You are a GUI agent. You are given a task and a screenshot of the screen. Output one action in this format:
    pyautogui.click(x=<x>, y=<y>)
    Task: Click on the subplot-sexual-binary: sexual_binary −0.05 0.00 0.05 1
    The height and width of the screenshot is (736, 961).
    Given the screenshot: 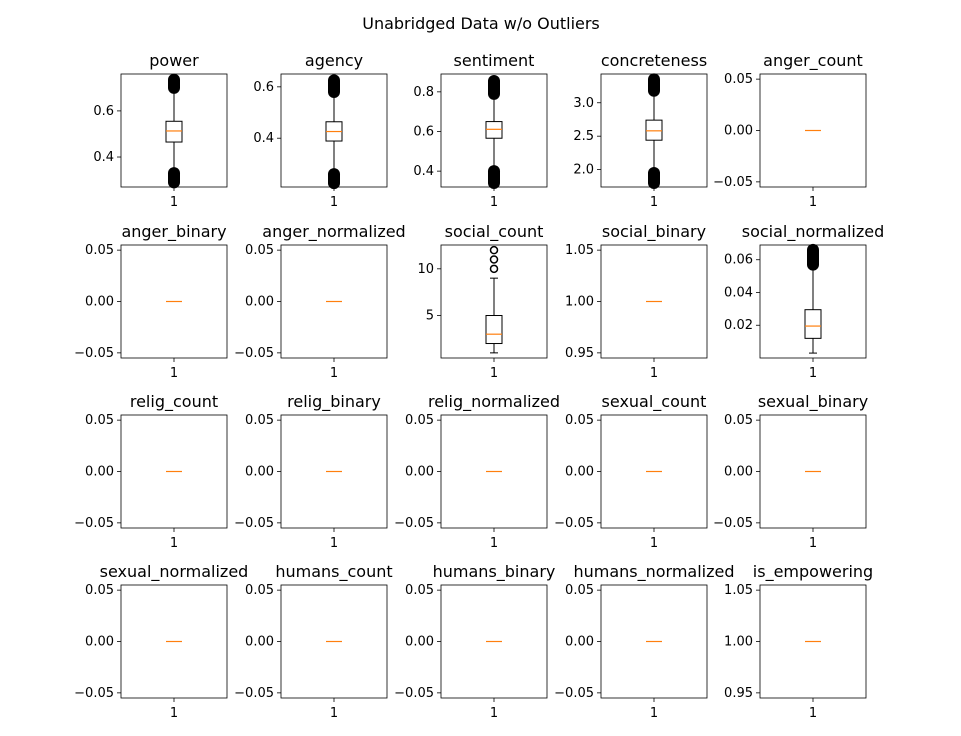 What is the action you would take?
    pyautogui.click(x=790, y=471)
    